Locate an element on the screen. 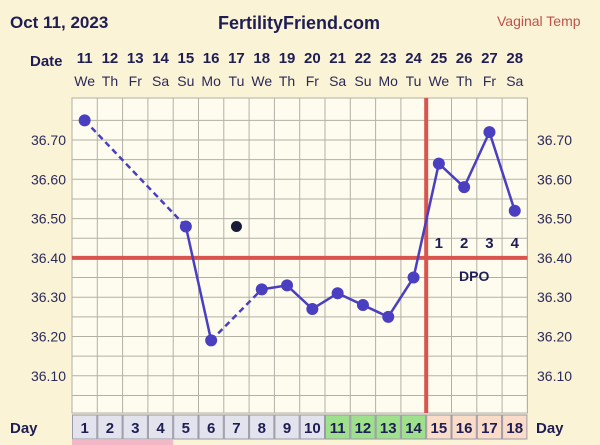 The image size is (600, 445). date-label: 22 is located at coordinates (363, 58).